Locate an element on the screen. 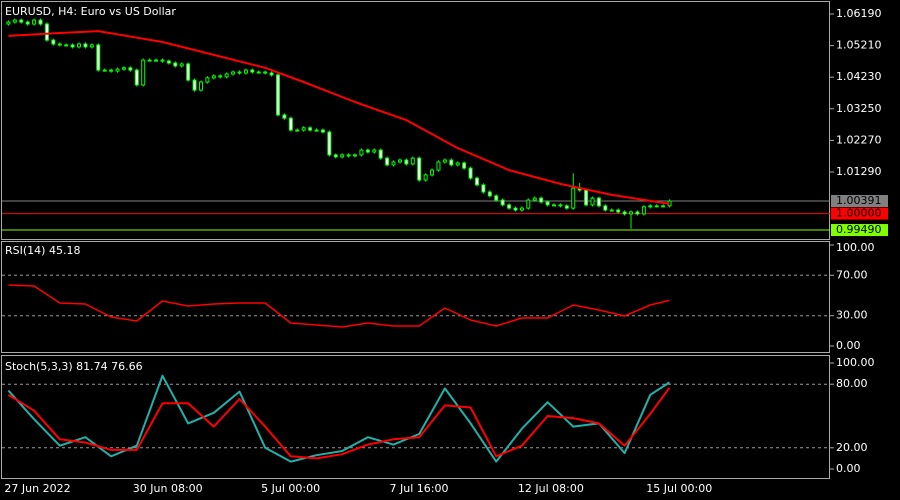 The width and height of the screenshot is (900, 500). y-tick-label: 20.00 is located at coordinates (852, 447).